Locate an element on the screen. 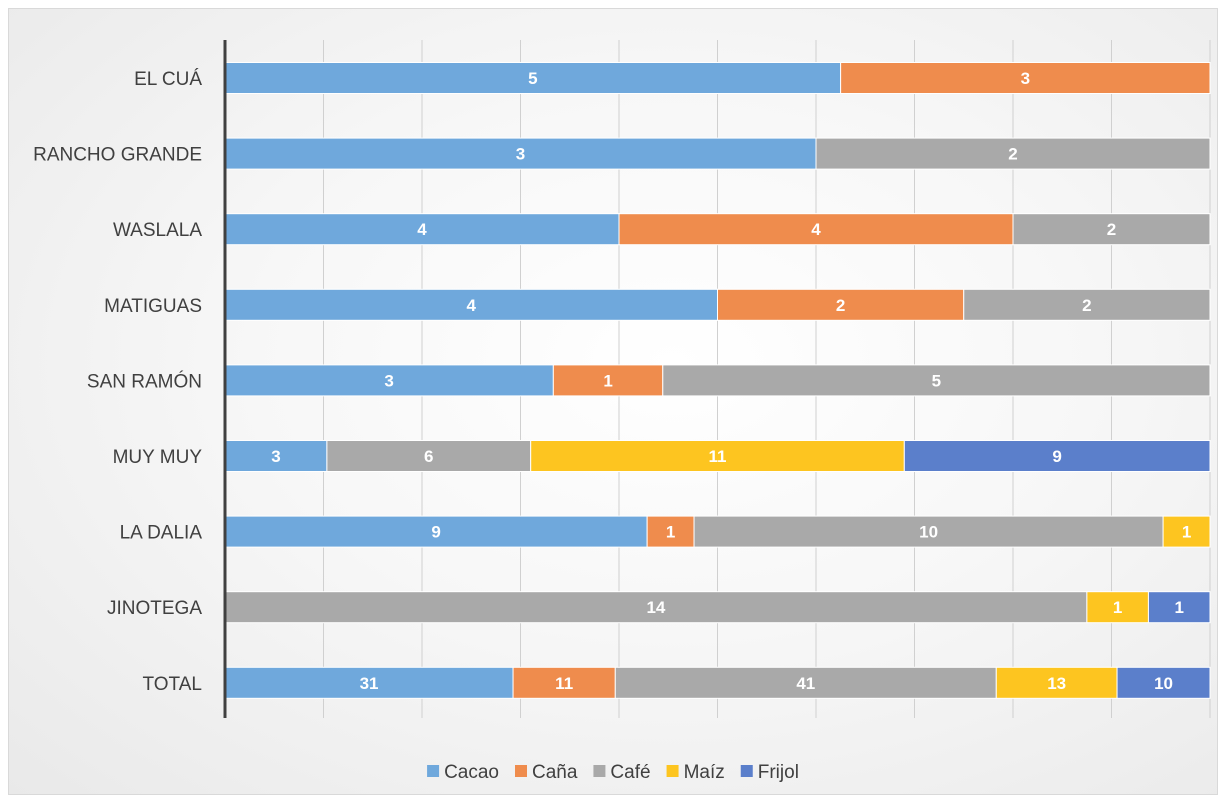 Image resolution: width=1226 pixels, height=803 pixels. bar-matiguas-cana is located at coordinates (841, 304).